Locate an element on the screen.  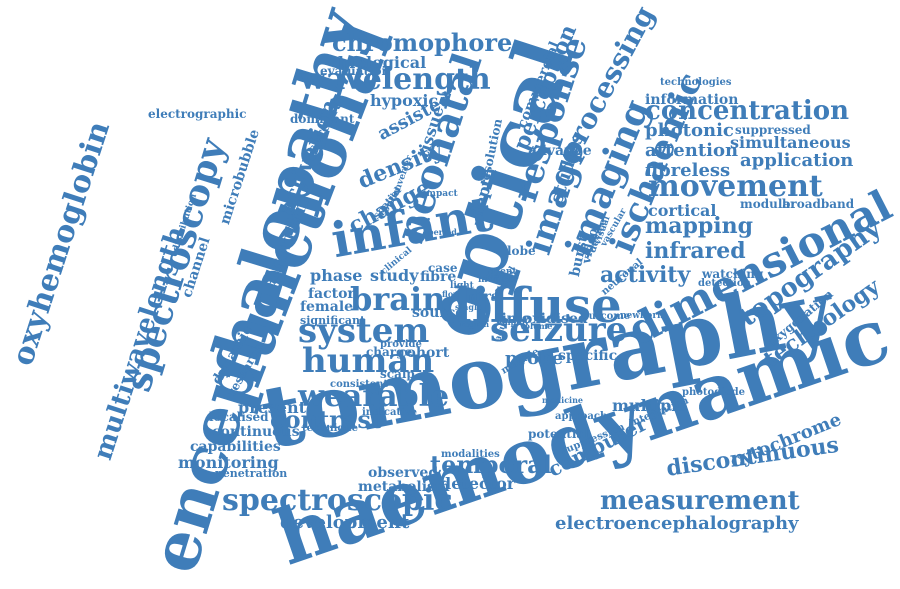
word-watching: watching is located at coordinates (733, 274).